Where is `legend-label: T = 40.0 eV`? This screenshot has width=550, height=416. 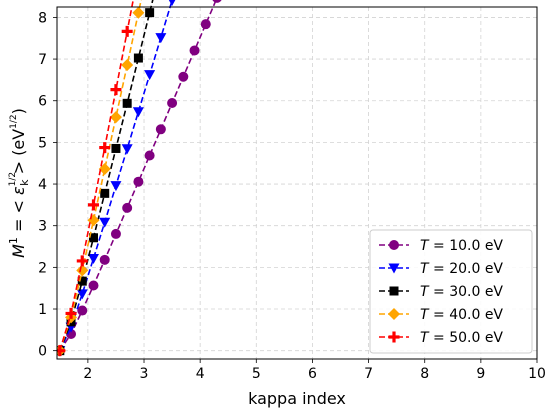 legend-label: T = 40.0 eV is located at coordinates (461, 315).